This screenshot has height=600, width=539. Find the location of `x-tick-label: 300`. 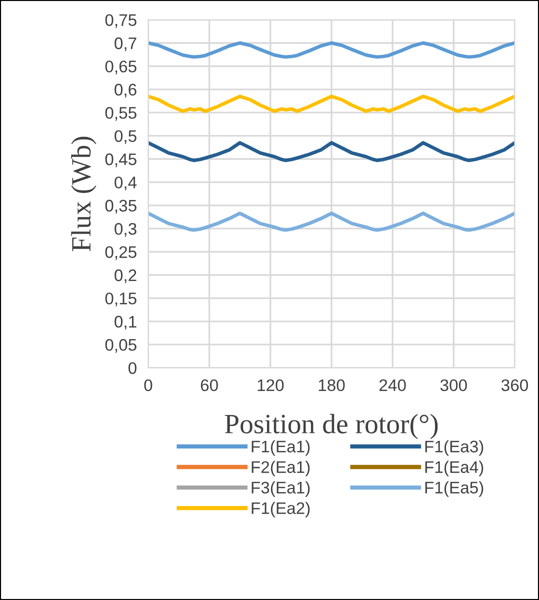

x-tick-label: 300 is located at coordinates (453, 385).